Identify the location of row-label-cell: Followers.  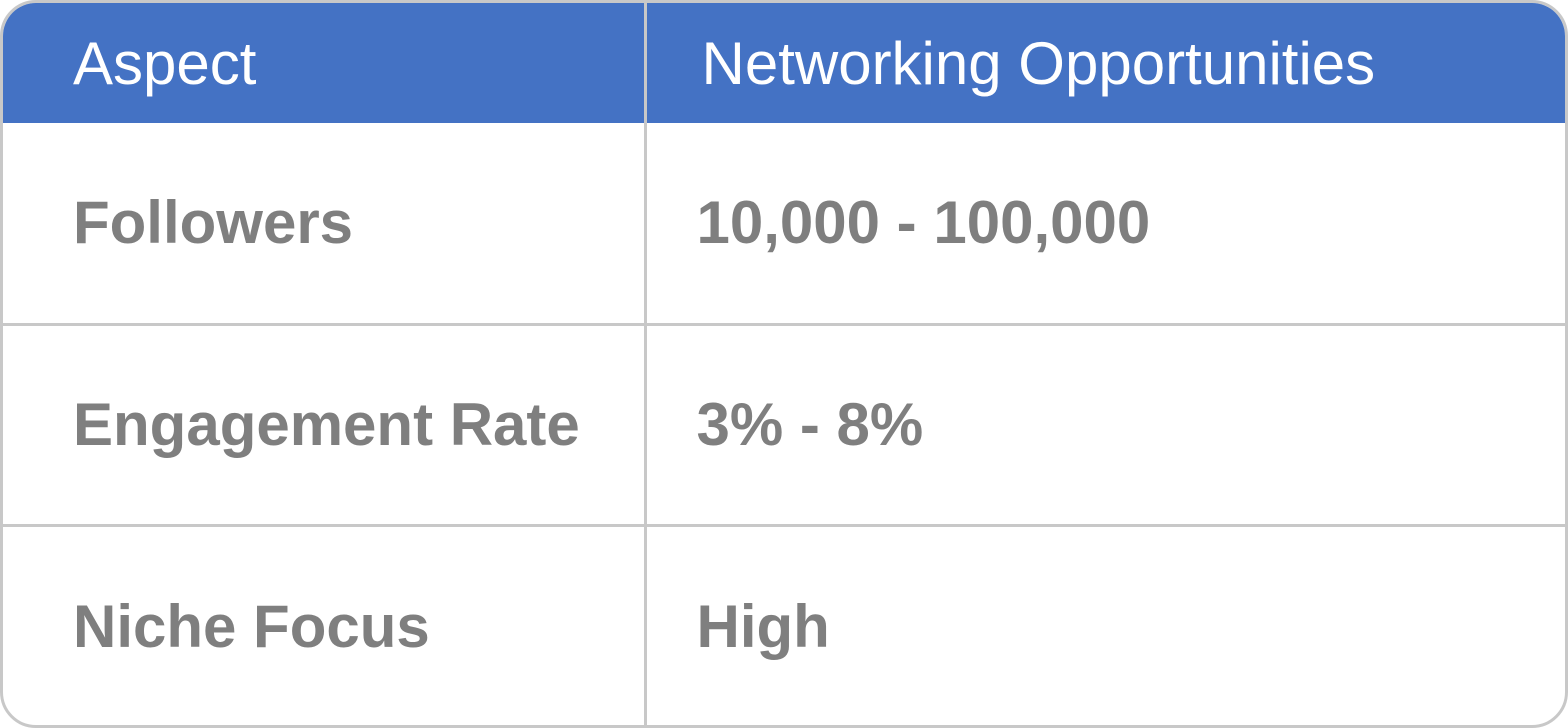
(325, 223).